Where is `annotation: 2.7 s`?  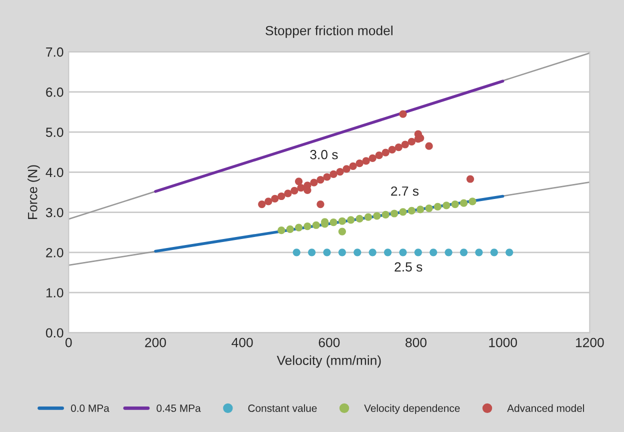 annotation: 2.7 s is located at coordinates (405, 191).